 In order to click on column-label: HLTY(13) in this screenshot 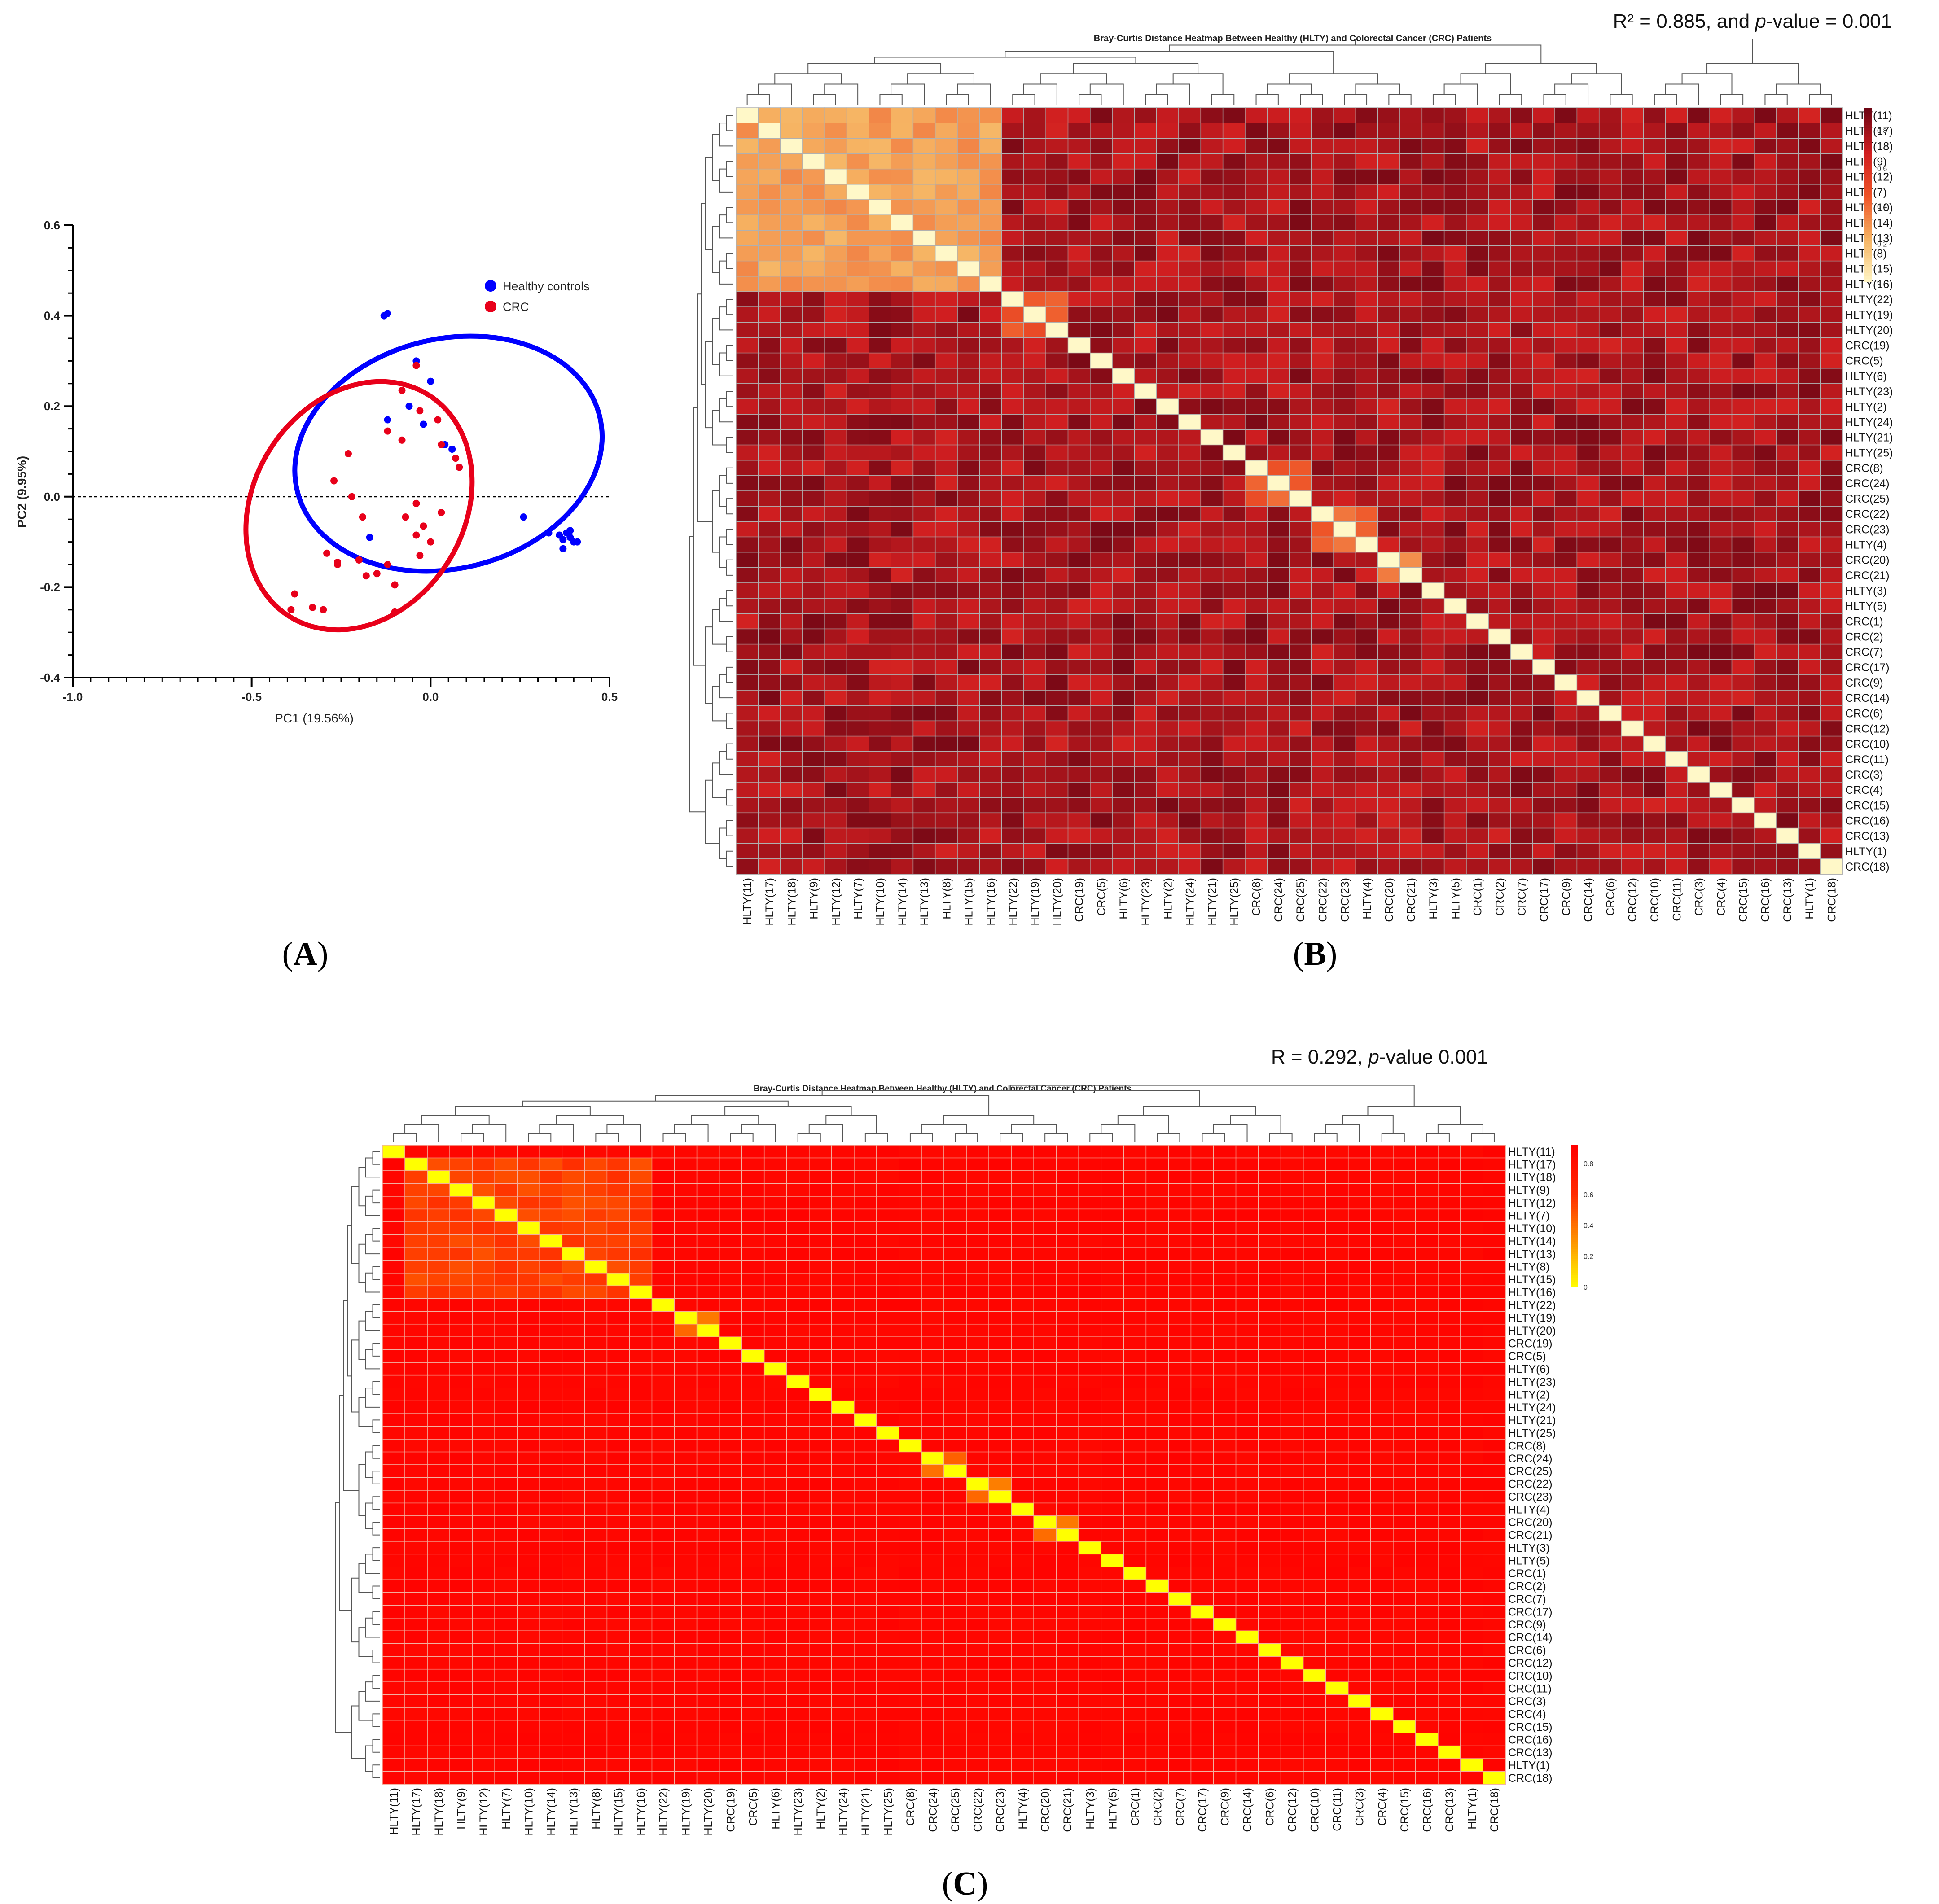, I will do `click(924, 902)`.